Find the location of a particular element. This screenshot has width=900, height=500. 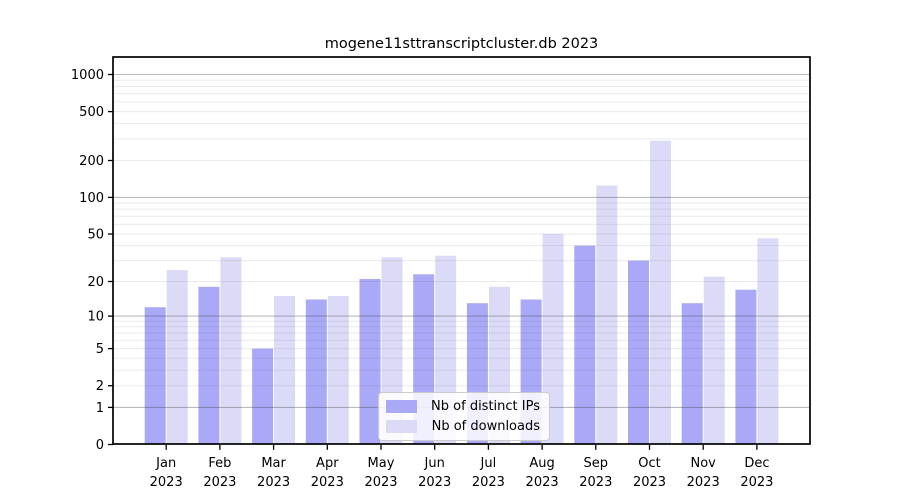

bar-downloads-apr is located at coordinates (338, 370).